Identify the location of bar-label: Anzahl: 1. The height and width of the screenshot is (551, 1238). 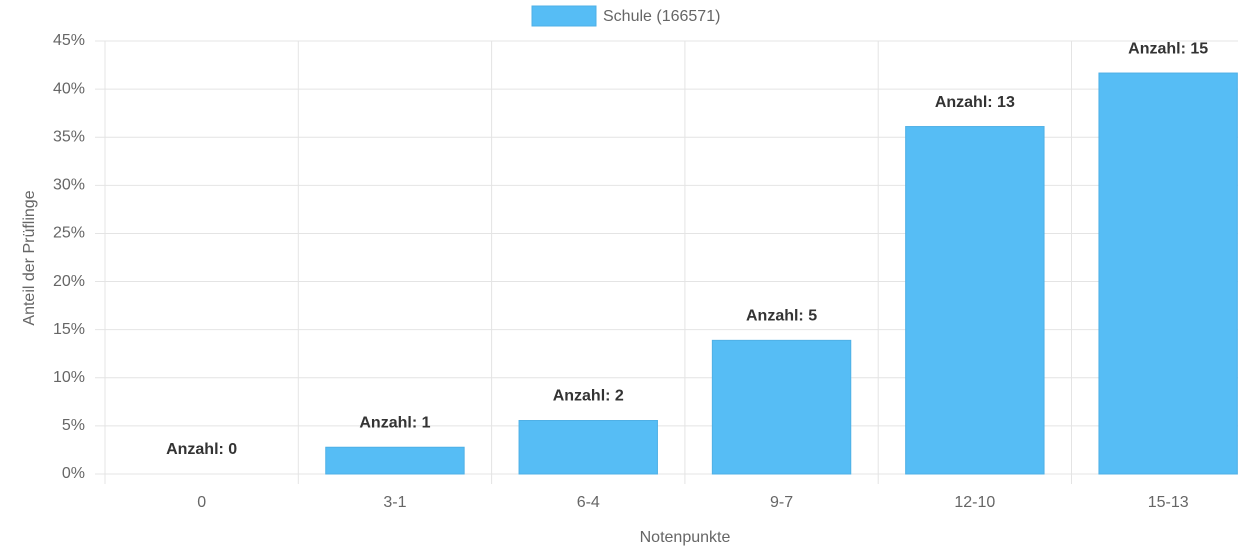
(394, 422).